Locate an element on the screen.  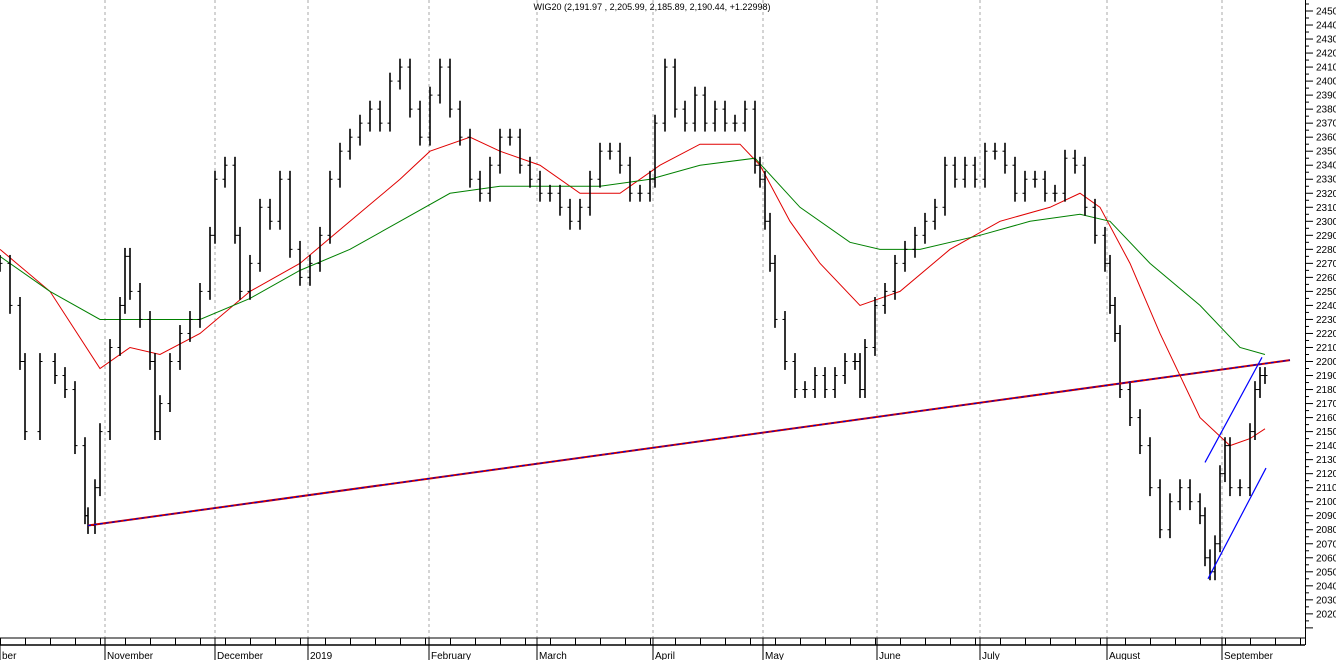
y-tick-label: 2230 is located at coordinates (1326, 320).